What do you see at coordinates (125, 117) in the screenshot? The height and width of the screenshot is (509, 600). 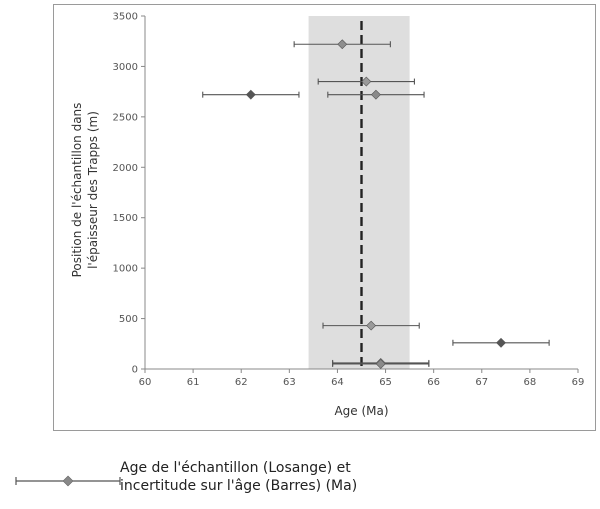 I see `y-tick-label: 2500` at bounding box center [125, 117].